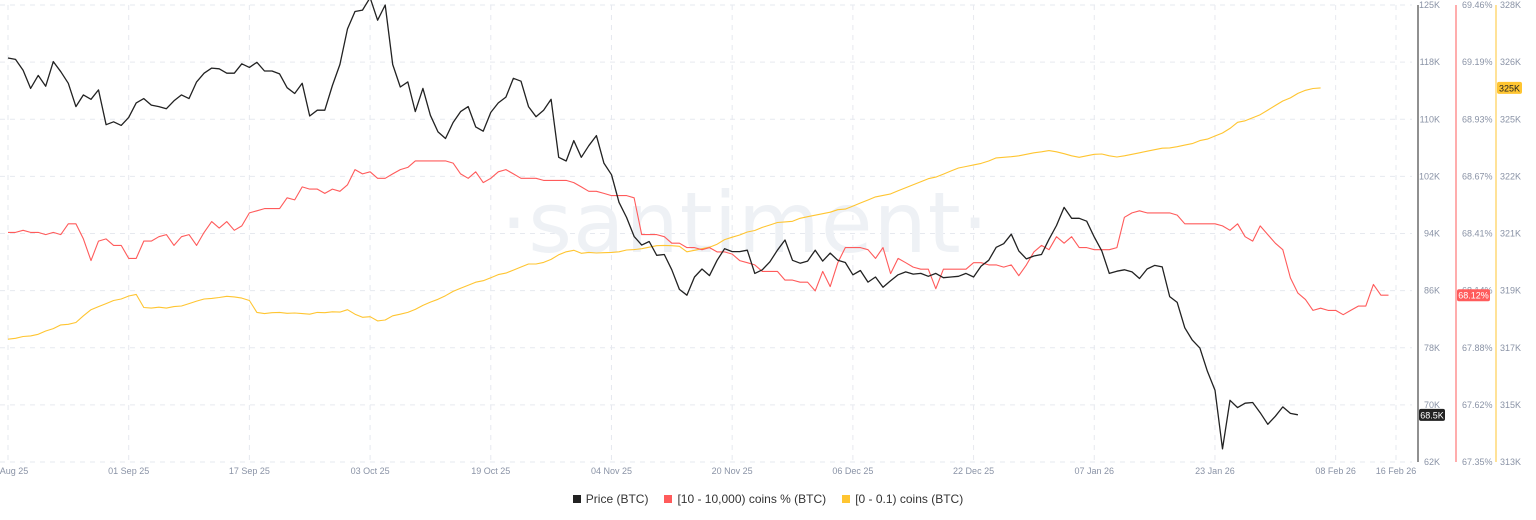 The image size is (1536, 520). What do you see at coordinates (1396, 471) in the screenshot?
I see `x-tick-label: 16 Feb 26` at bounding box center [1396, 471].